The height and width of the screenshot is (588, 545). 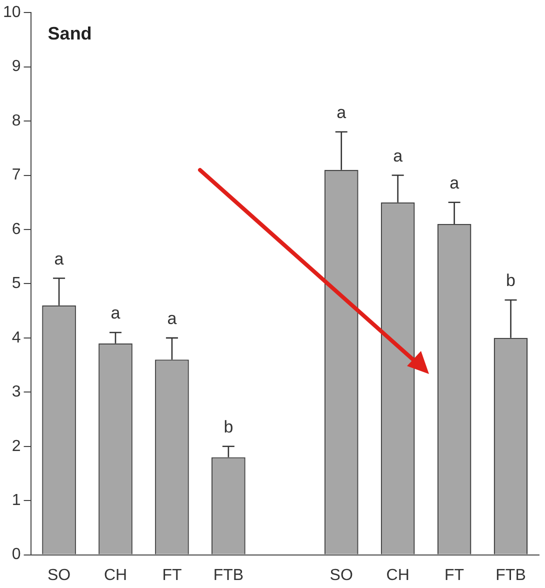 I want to click on y-tick-label: 10, so click(x=12, y=13).